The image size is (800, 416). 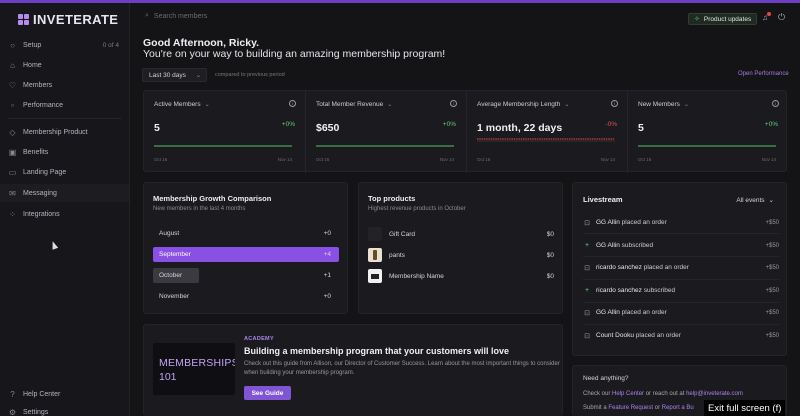 I want to click on compared-label: compared to previous period, so click(x=250, y=75).